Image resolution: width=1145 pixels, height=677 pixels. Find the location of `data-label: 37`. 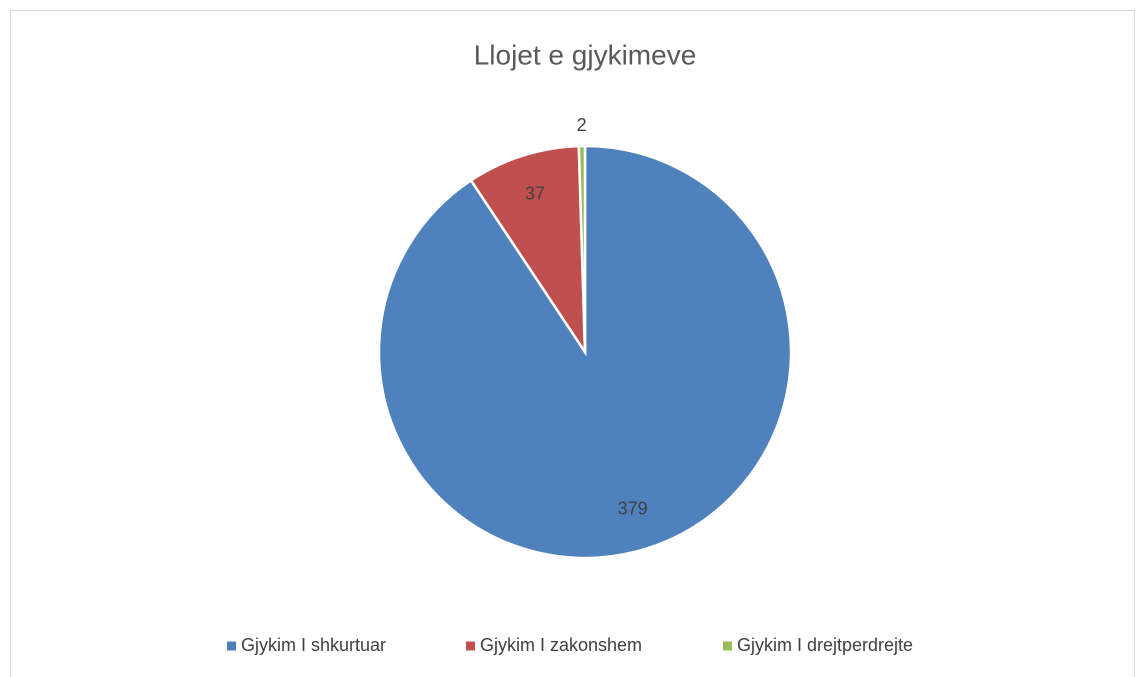

data-label: 37 is located at coordinates (535, 194).